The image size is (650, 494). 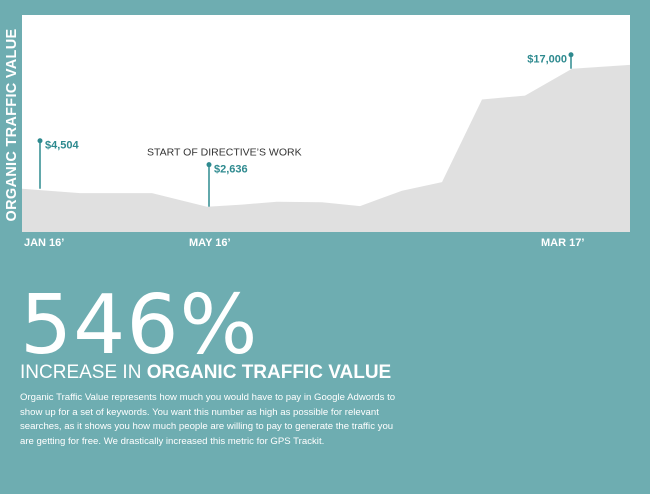 What do you see at coordinates (269, 372) in the screenshot?
I see `stat-headline-bold: ORGANIC TRAFFIC VALUE` at bounding box center [269, 372].